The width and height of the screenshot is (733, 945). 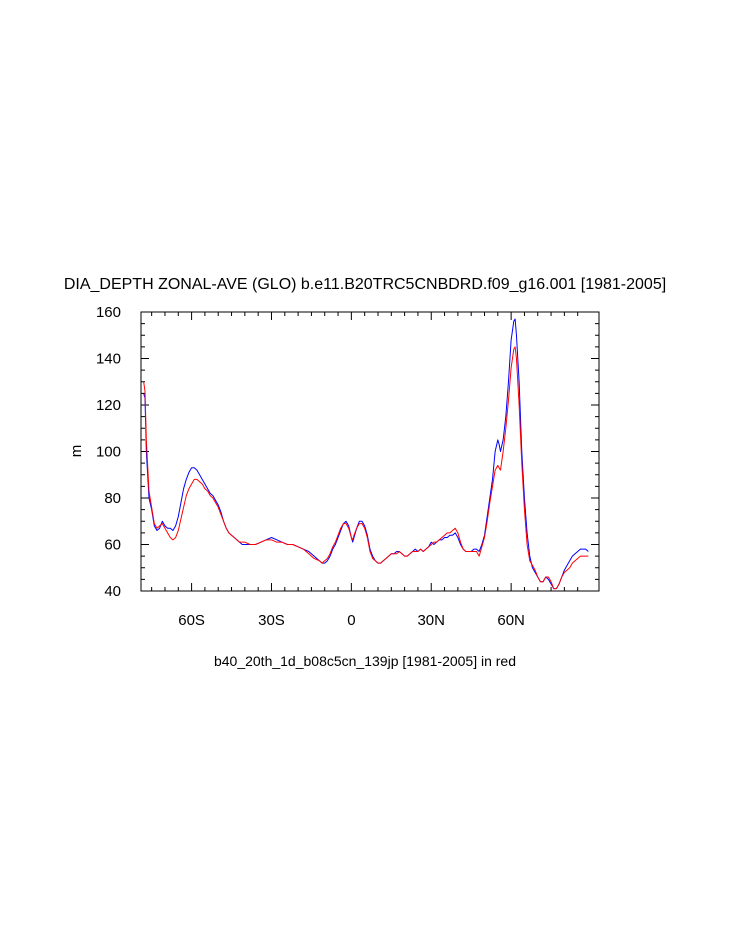 I want to click on x-tick-label: 60N, so click(x=511, y=620).